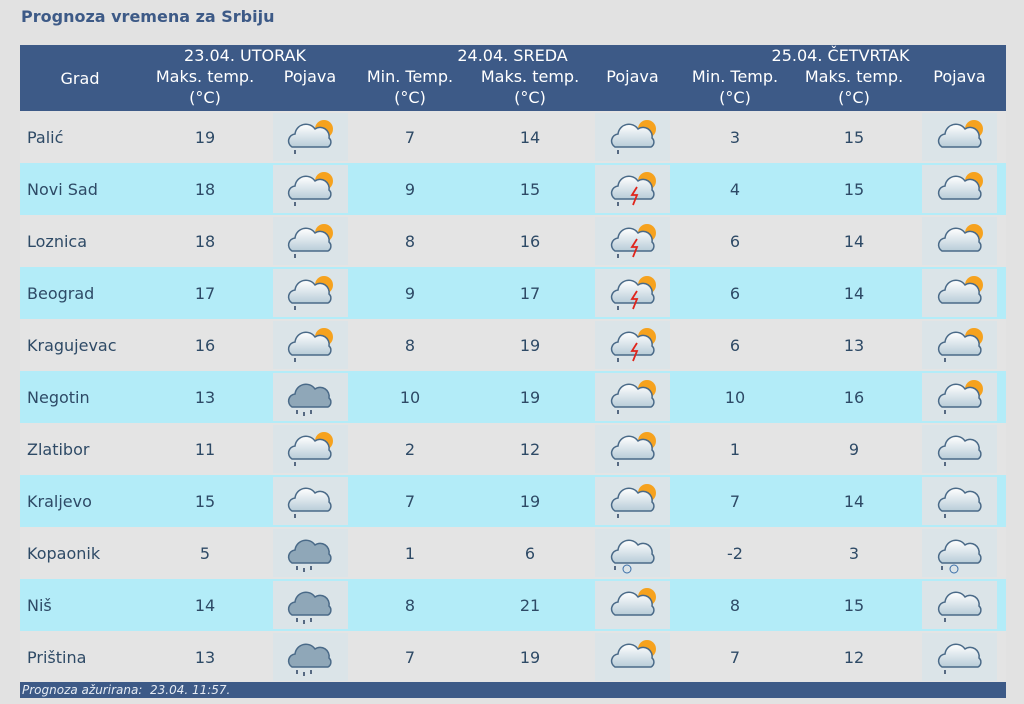 The height and width of the screenshot is (704, 1024). Describe the element at coordinates (80, 501) in the screenshot. I see `city-name: Kraljevo` at that location.